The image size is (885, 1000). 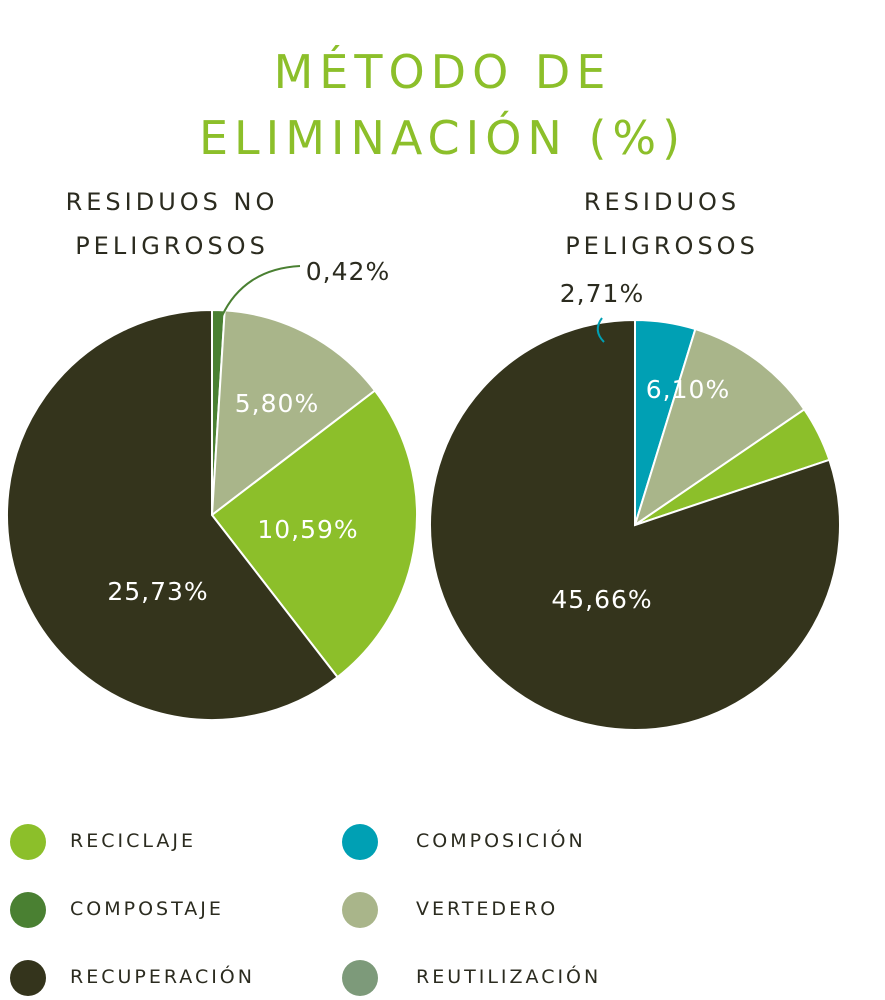 I want to click on chart-1-title-line-2: PELIGROSOS, so click(x=172, y=246).